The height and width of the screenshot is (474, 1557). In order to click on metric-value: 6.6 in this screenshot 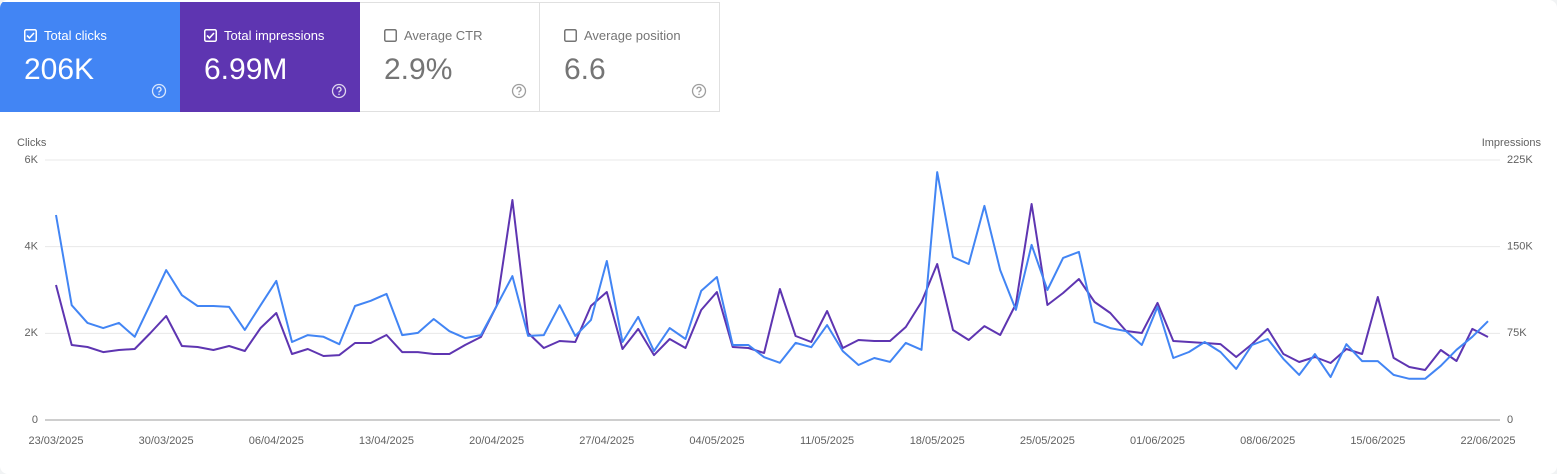, I will do `click(585, 69)`.